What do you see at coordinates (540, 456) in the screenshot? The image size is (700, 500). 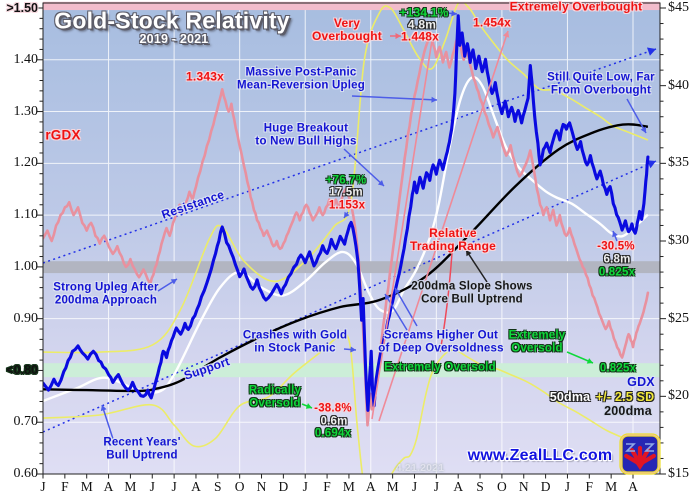 I see `zeal-link: www.ZealLLC.com` at bounding box center [540, 456].